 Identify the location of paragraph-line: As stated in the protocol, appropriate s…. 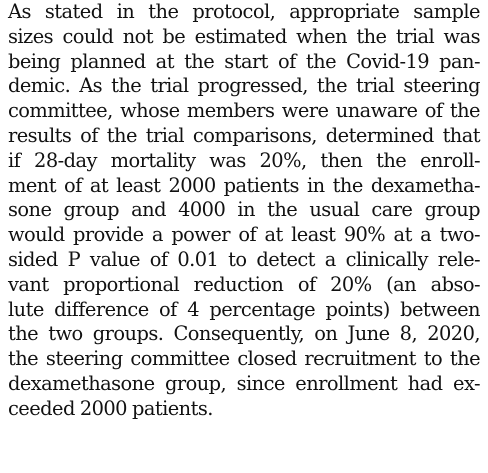
(244, 11).